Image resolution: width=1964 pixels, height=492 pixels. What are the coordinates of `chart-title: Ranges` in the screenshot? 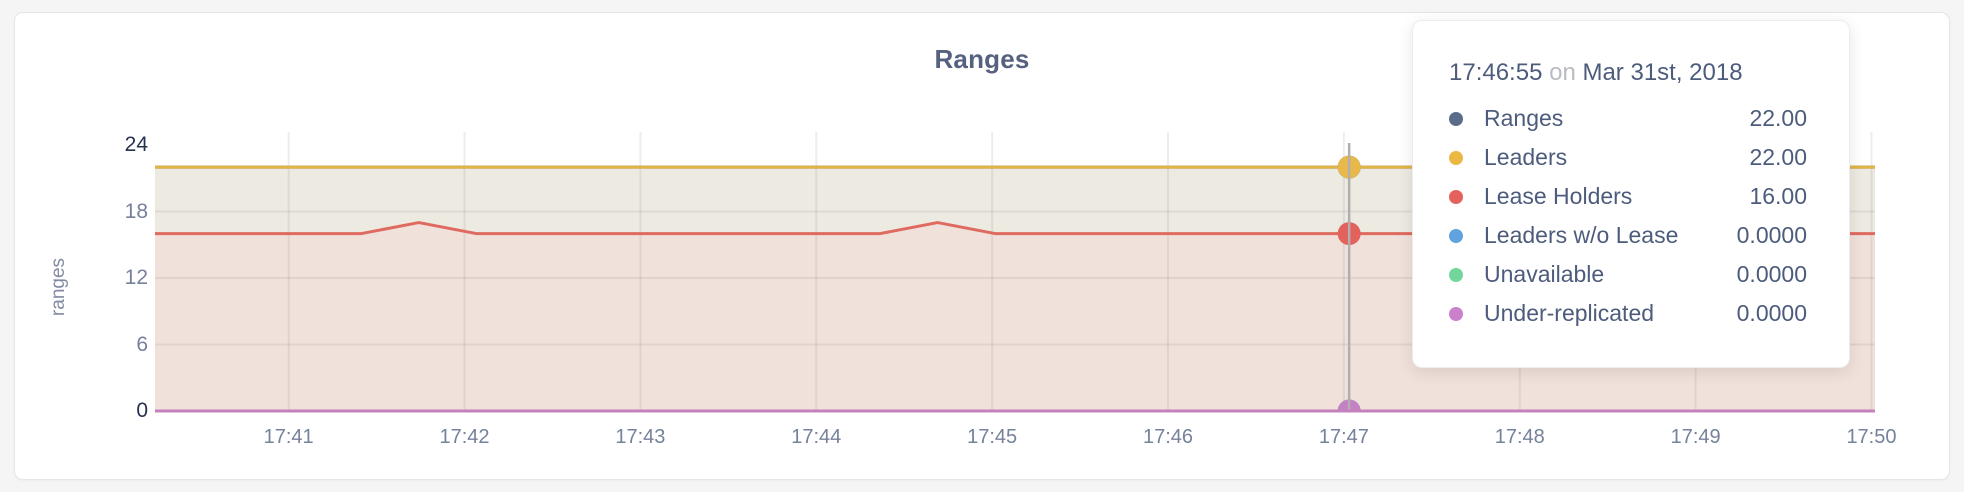 It's located at (982, 59).